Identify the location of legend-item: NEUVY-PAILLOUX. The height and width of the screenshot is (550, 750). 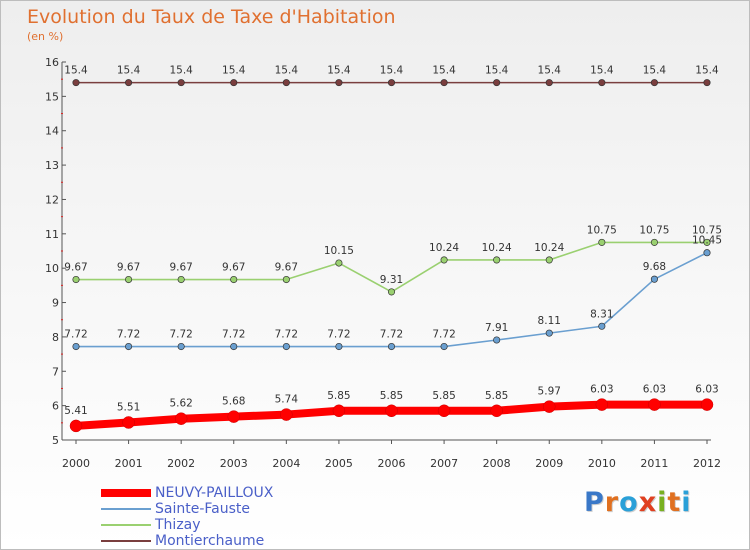
(231, 493).